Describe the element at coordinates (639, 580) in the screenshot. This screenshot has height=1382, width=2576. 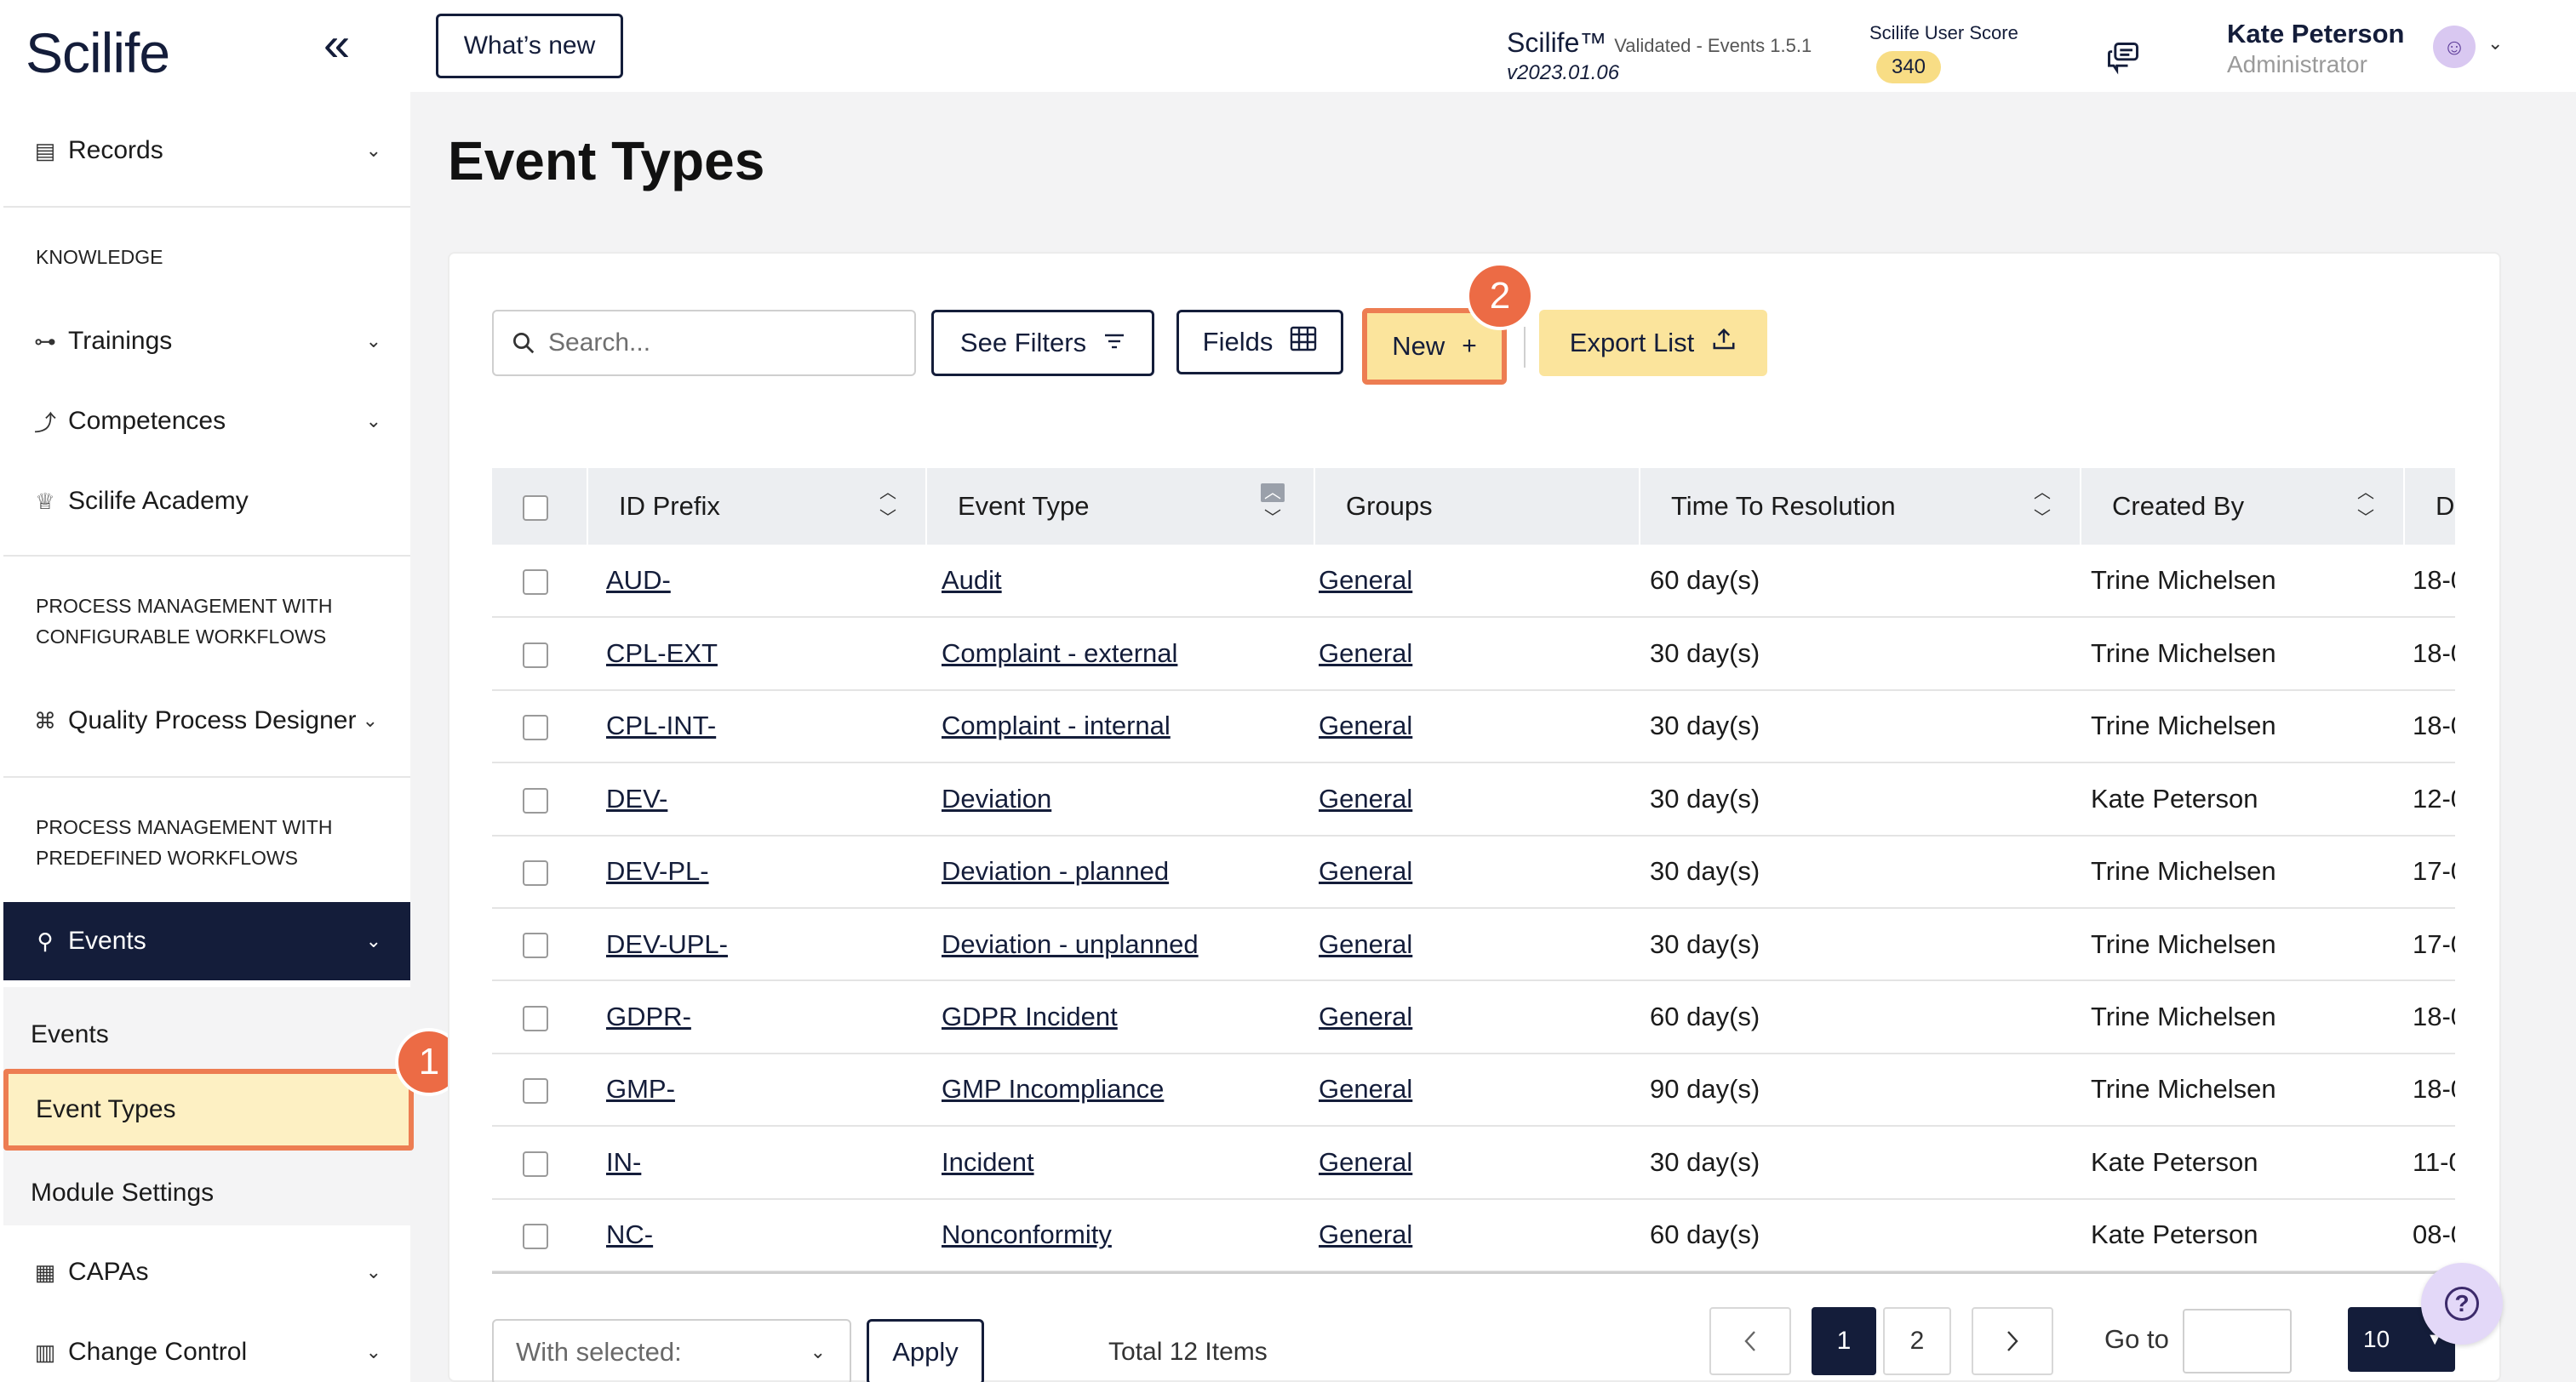
I see `id-prefix-link: AUD-` at that location.